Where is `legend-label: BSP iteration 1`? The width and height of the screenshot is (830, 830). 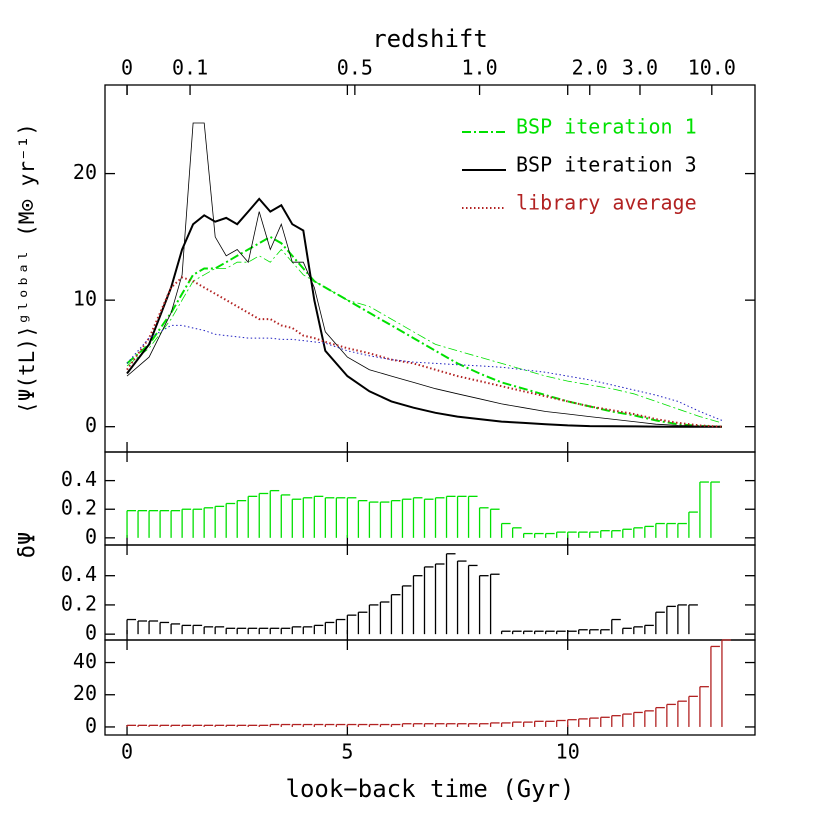
legend-label: BSP iteration 1 is located at coordinates (606, 127).